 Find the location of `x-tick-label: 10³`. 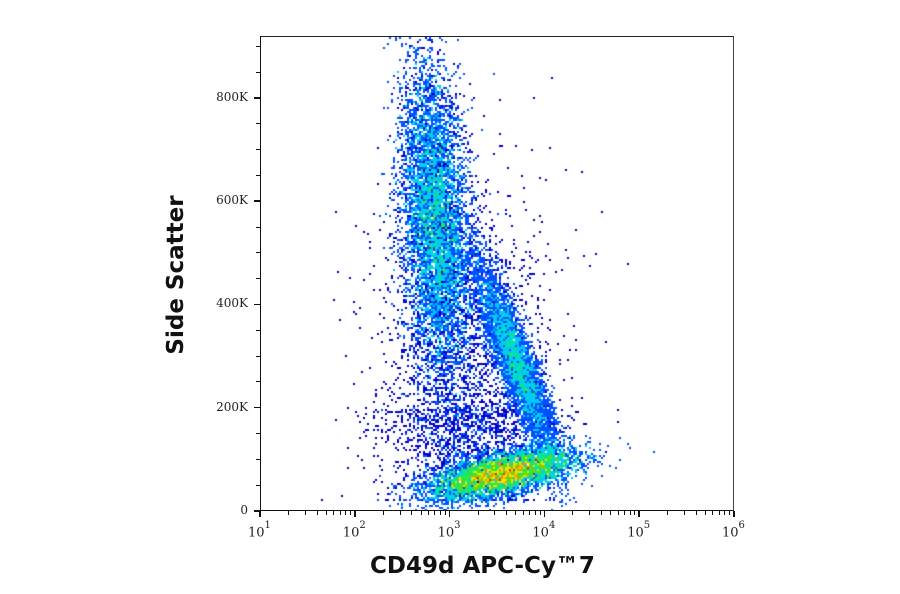

x-tick-label: 10³ is located at coordinates (449, 530).